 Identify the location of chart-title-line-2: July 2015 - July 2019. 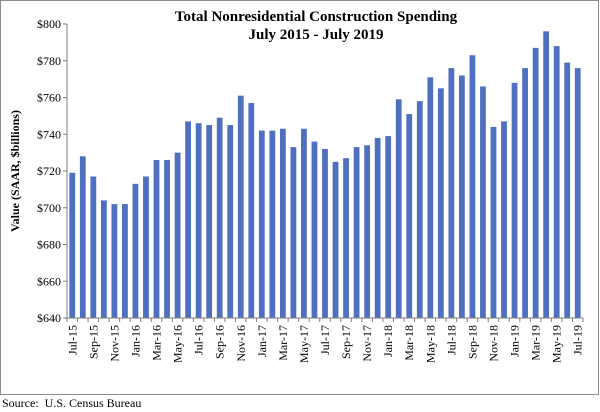
(315, 35).